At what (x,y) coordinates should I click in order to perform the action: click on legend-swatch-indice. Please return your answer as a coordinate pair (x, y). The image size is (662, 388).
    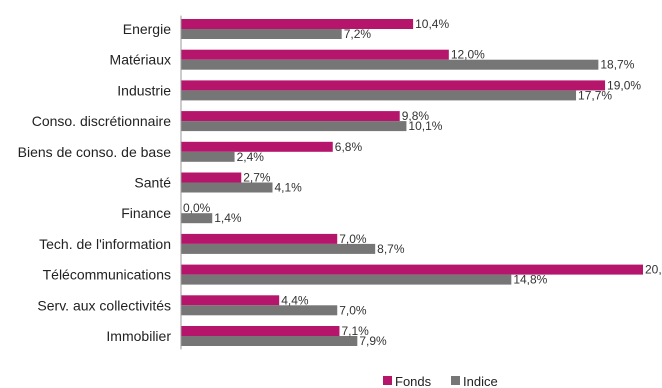
    Looking at the image, I should click on (455, 380).